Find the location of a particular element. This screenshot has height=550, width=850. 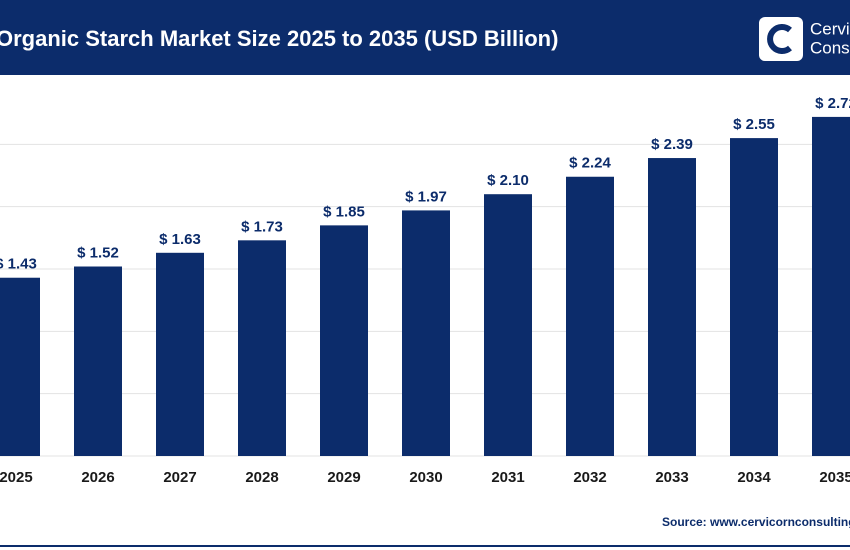

value-label: $ 2.72 is located at coordinates (832, 103).